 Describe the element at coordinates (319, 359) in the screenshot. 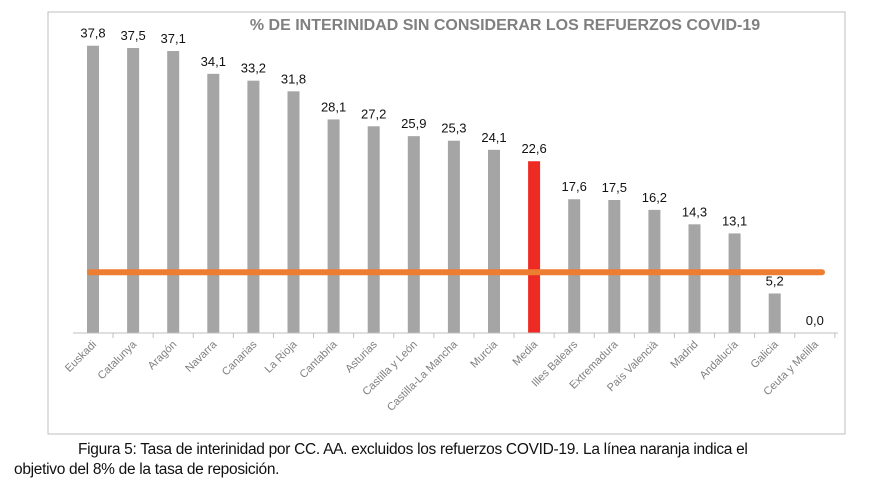

I see `x-tick-label: Cantabria` at that location.